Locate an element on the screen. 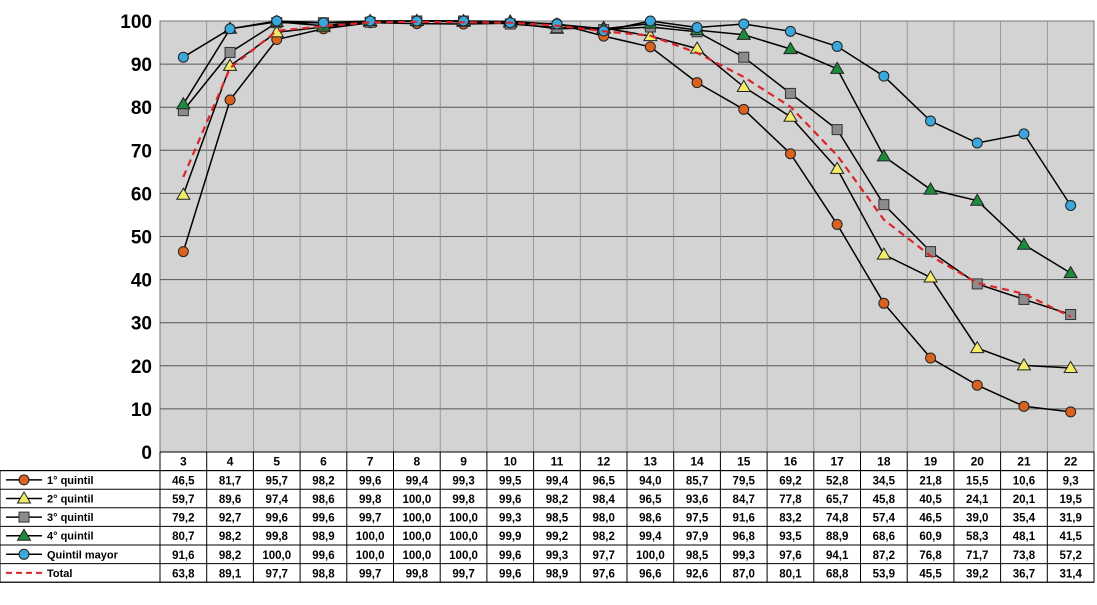 The image size is (1097, 605). legend-label: Total is located at coordinates (59, 574).